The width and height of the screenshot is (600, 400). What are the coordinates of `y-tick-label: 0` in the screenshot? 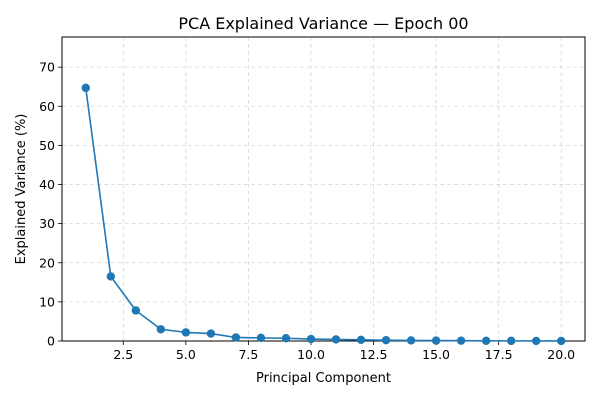 It's located at (51, 341).